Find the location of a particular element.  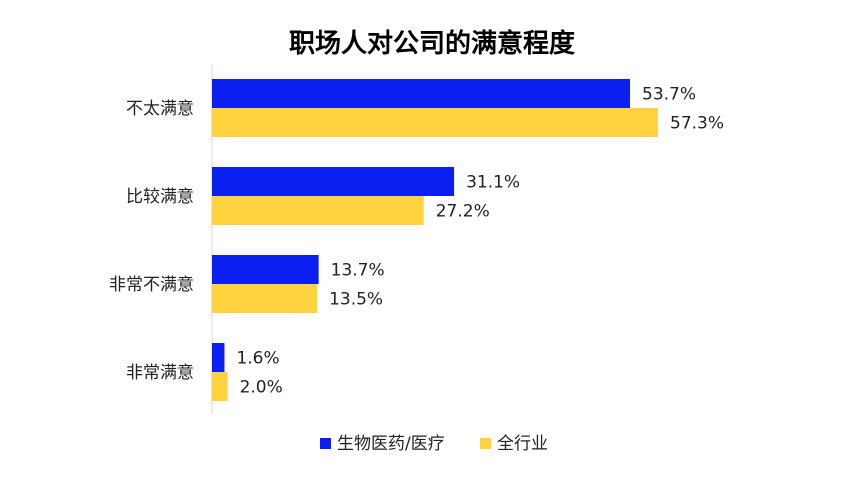

data-label: 2.0% is located at coordinates (261, 388).